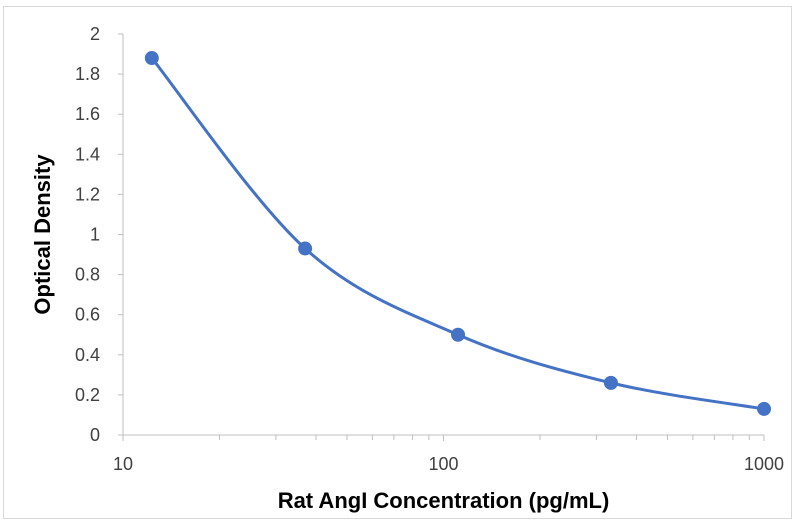 This screenshot has width=797, height=523. What do you see at coordinates (95, 435) in the screenshot?
I see `y-tick-label: 0` at bounding box center [95, 435].